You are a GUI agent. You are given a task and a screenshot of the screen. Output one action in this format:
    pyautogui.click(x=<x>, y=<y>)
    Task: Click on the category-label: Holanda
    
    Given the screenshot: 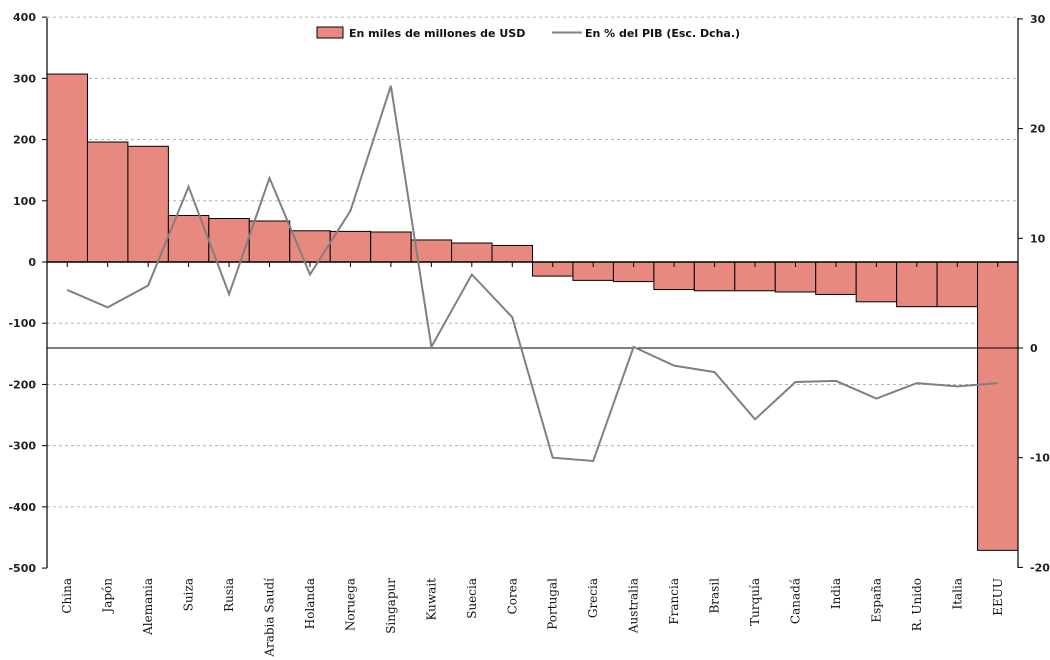 What is the action you would take?
    pyautogui.click(x=310, y=603)
    